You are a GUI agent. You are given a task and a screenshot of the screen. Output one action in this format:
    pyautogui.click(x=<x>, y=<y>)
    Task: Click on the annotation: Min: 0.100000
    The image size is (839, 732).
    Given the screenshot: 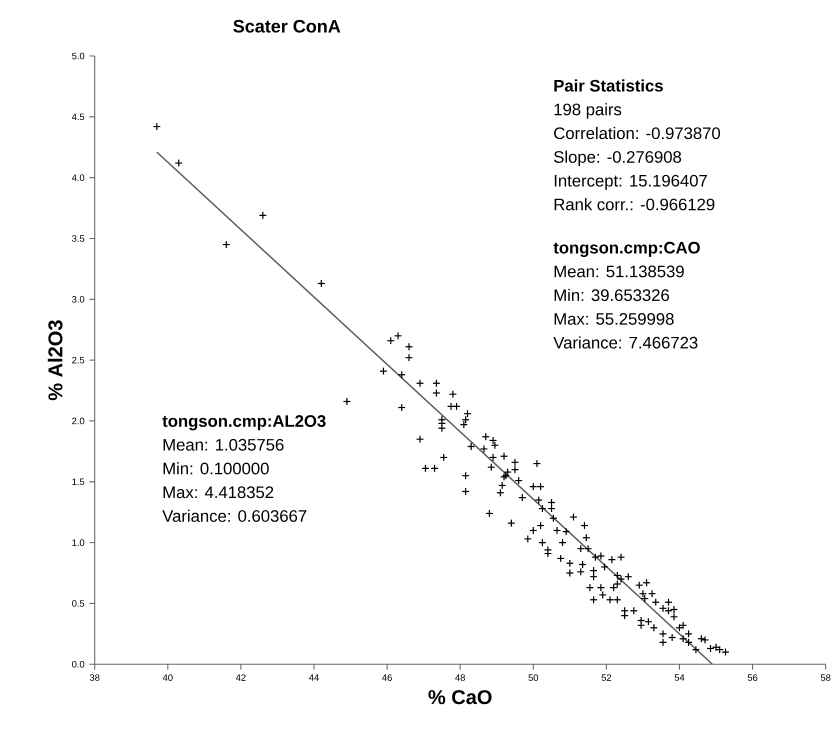 What is the action you would take?
    pyautogui.click(x=216, y=468)
    